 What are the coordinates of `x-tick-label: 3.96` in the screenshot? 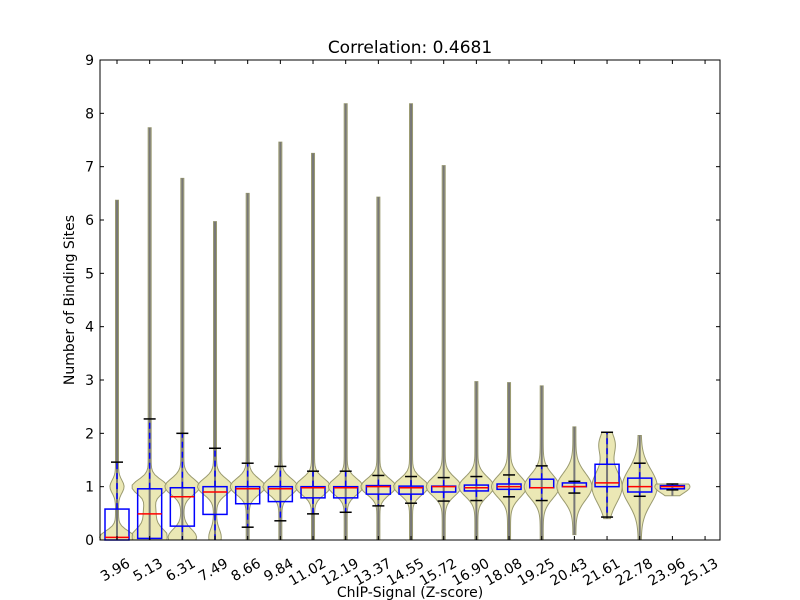 It's located at (115, 570).